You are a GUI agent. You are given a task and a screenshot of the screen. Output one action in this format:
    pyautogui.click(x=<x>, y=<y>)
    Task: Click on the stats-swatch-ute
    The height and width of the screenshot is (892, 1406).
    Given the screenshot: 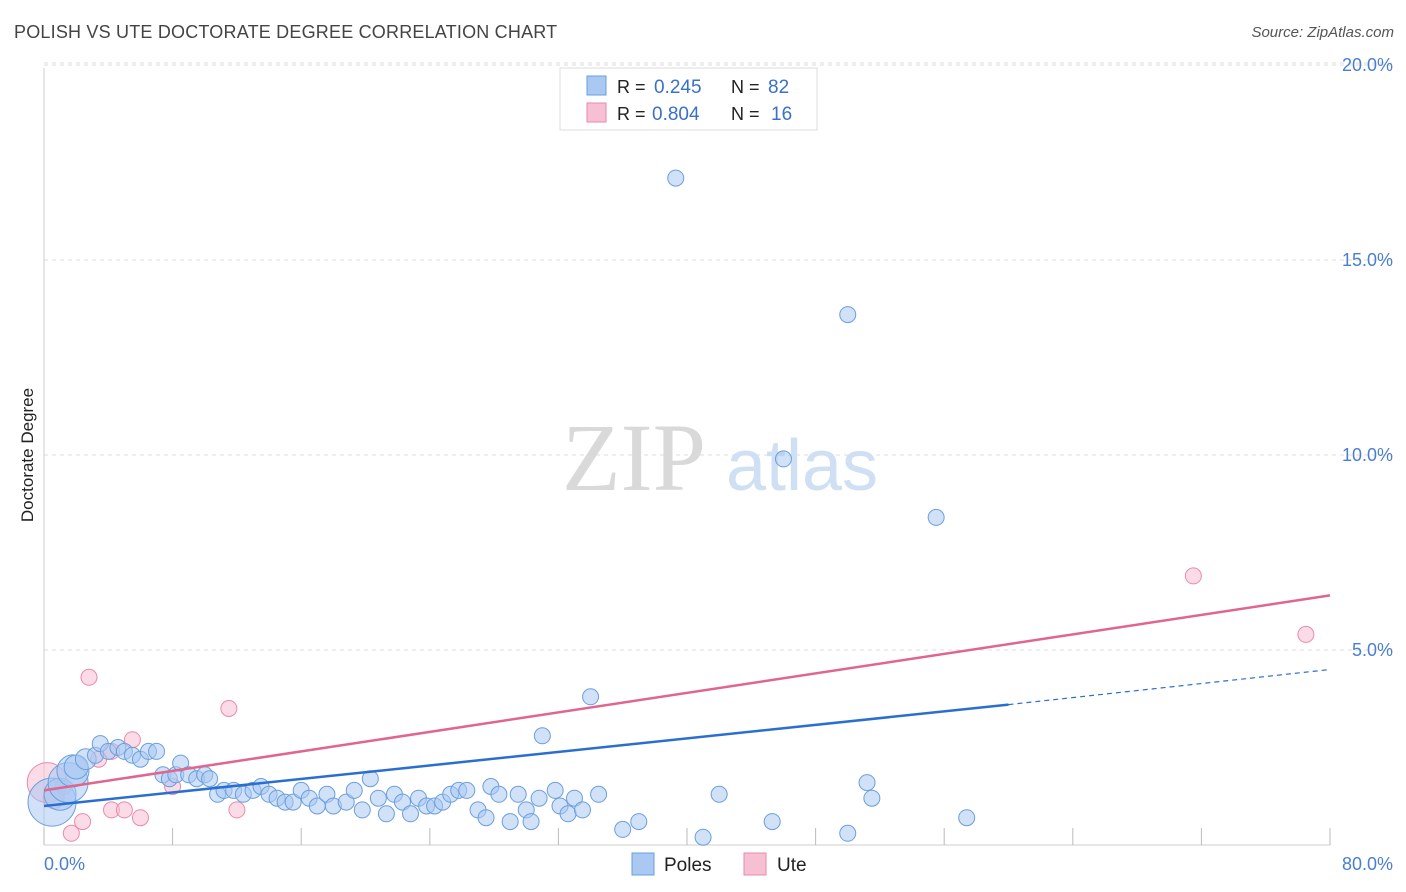 What is the action you would take?
    pyautogui.click(x=596, y=112)
    